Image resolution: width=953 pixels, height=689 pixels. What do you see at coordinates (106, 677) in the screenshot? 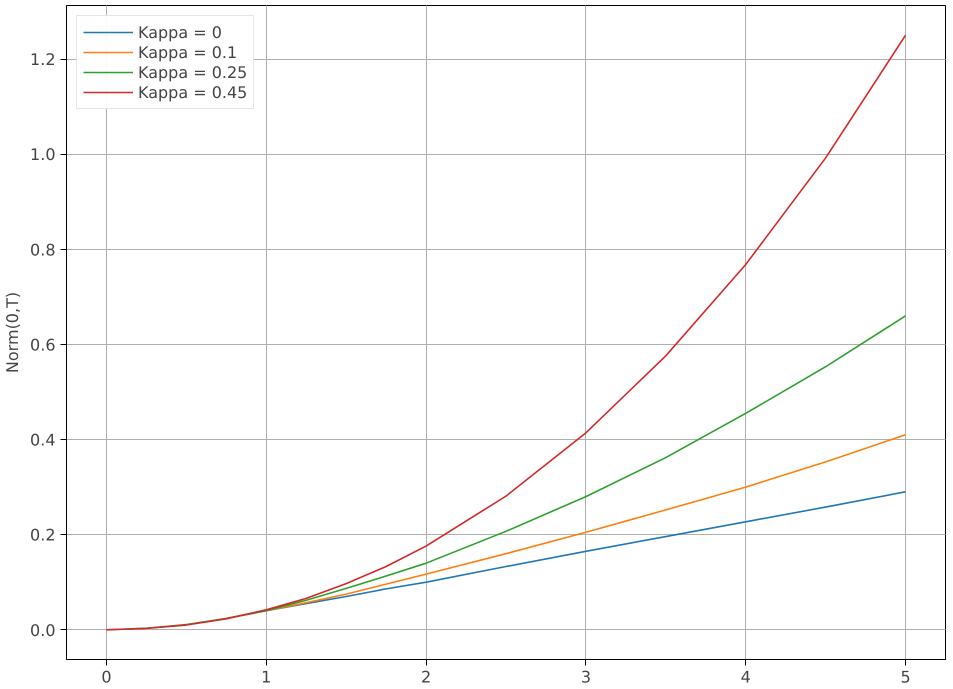
I see `x-tick-label: 0` at bounding box center [106, 677].